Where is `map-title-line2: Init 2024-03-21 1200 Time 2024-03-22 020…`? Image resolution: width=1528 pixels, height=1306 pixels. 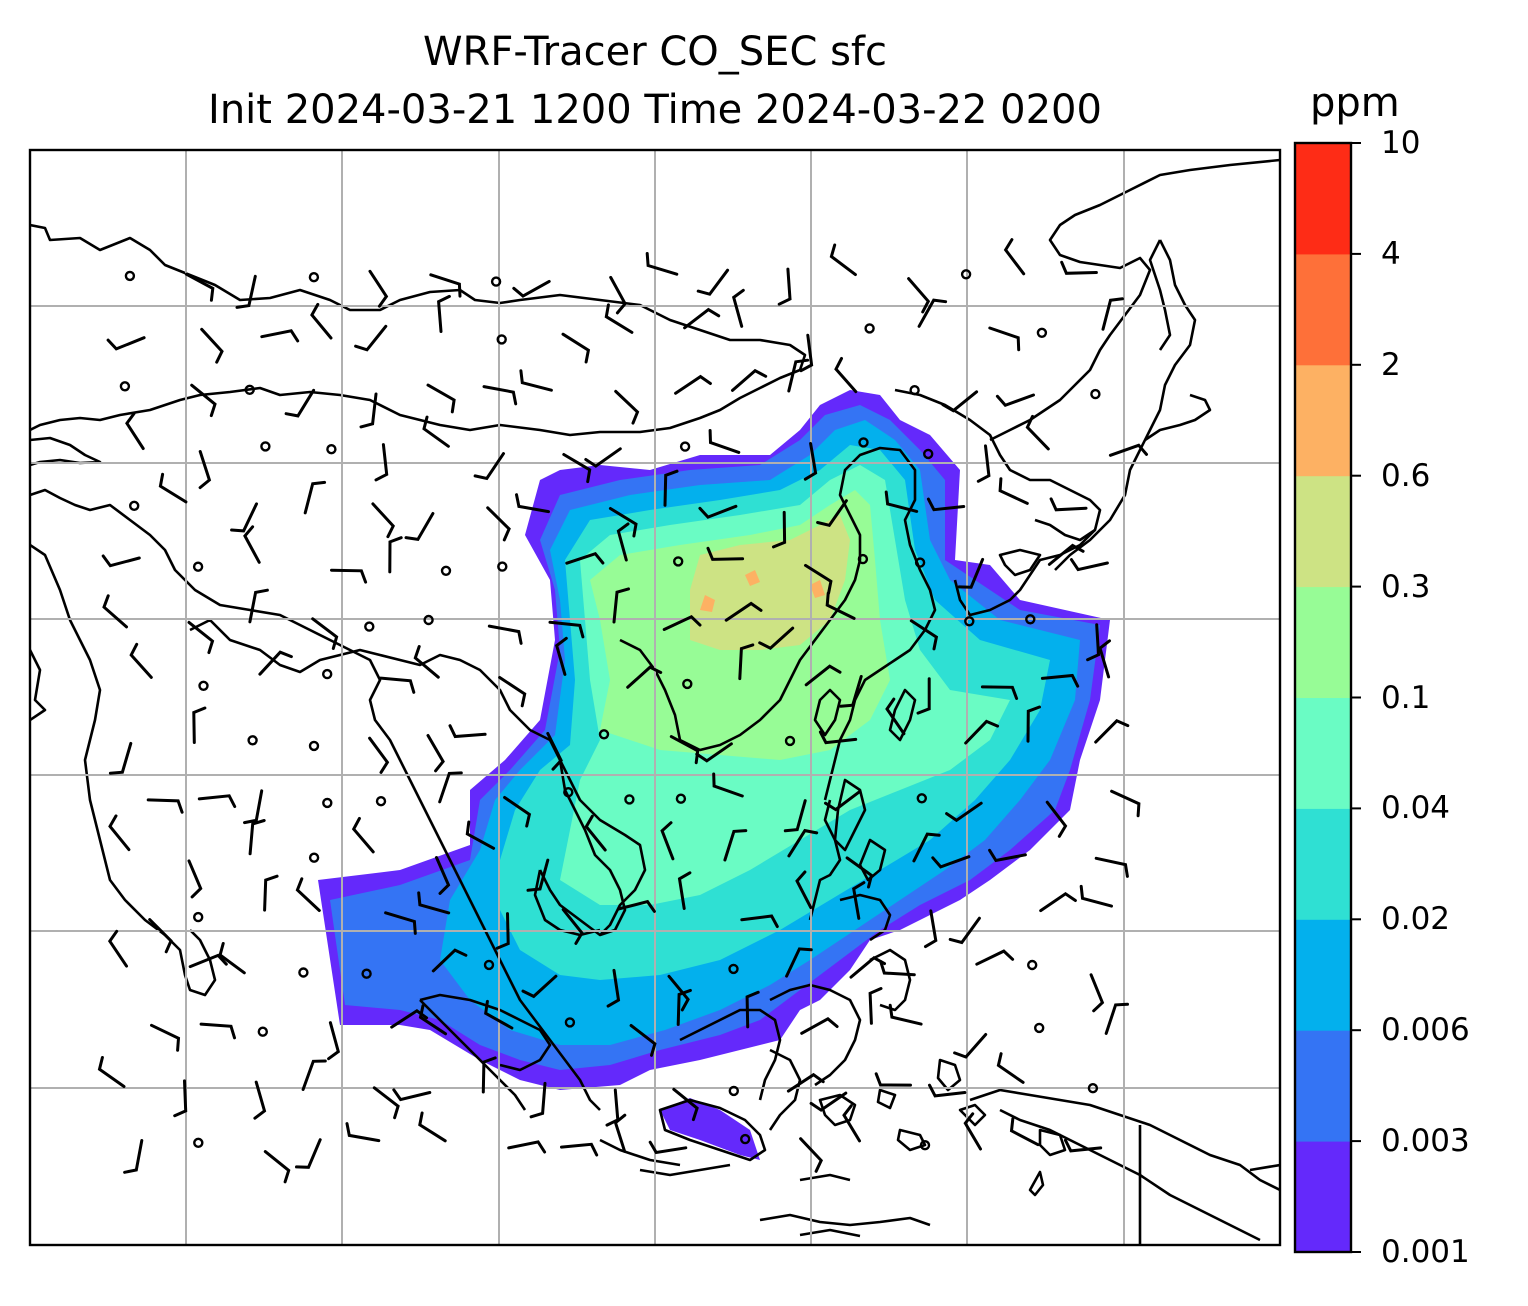 map-title-line2: Init 2024-03-21 1200 Time 2024-03-22 020… is located at coordinates (655, 110).